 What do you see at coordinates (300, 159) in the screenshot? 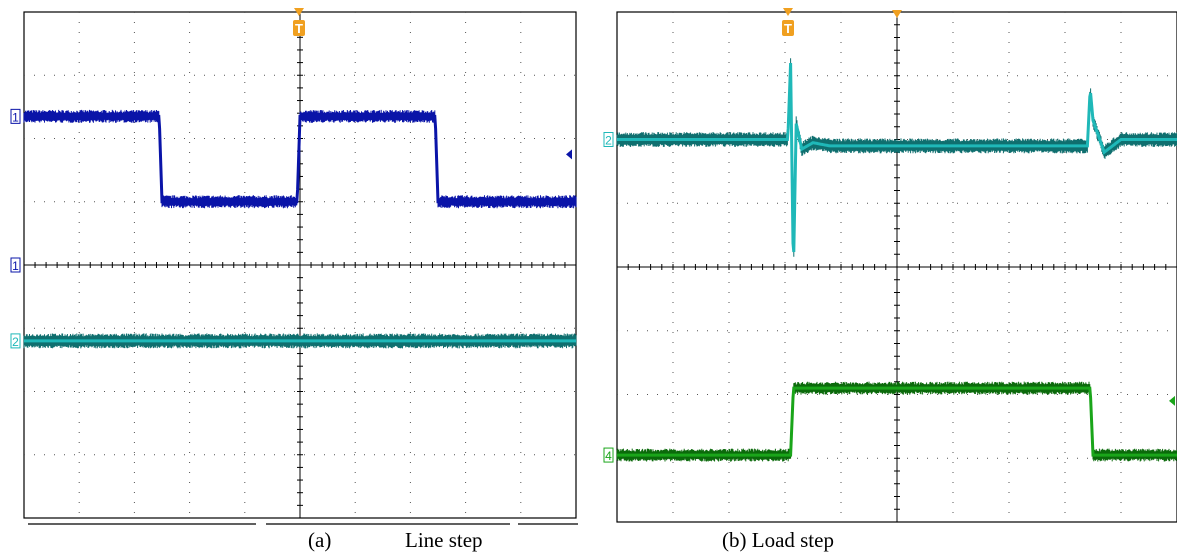
I see `trace-ch1` at bounding box center [300, 159].